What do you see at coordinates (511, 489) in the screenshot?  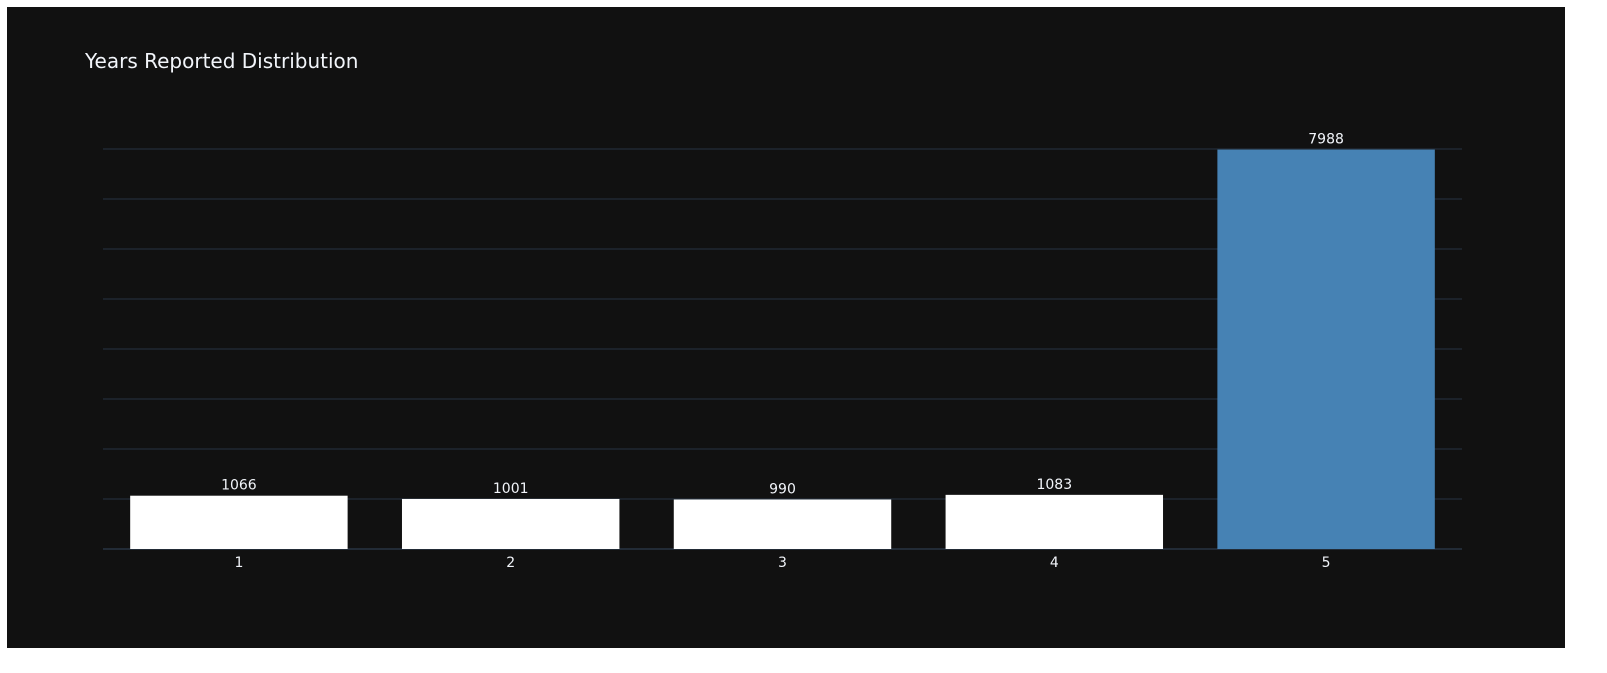 I see `bar-value-label: 1001` at bounding box center [511, 489].